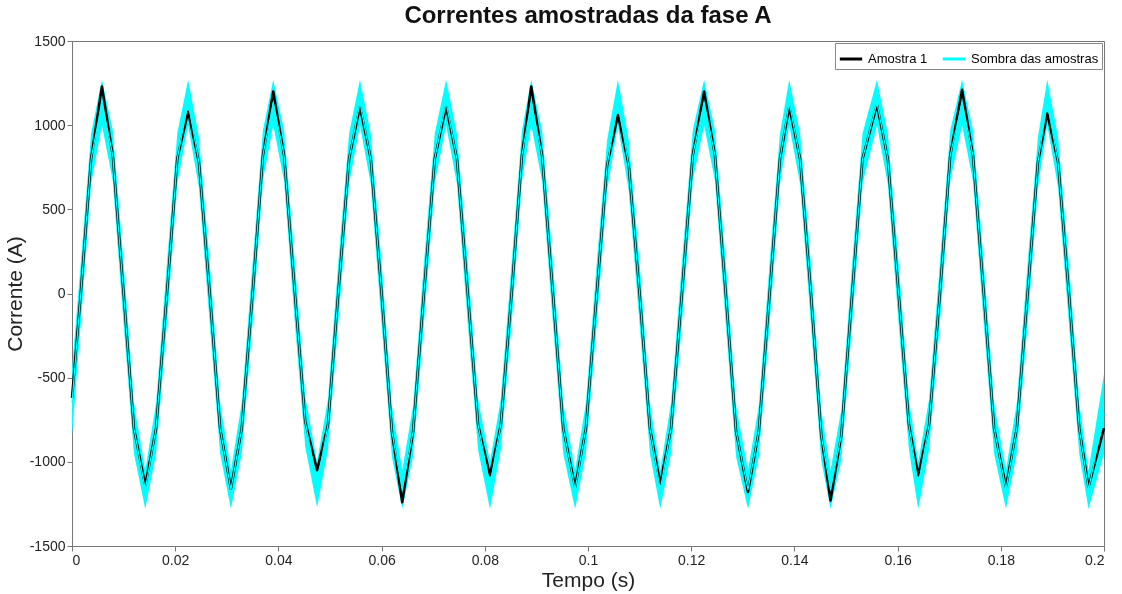 This screenshot has height=594, width=1122. What do you see at coordinates (485, 559) in the screenshot?
I see `x-tick-label: 0.08` at bounding box center [485, 559].